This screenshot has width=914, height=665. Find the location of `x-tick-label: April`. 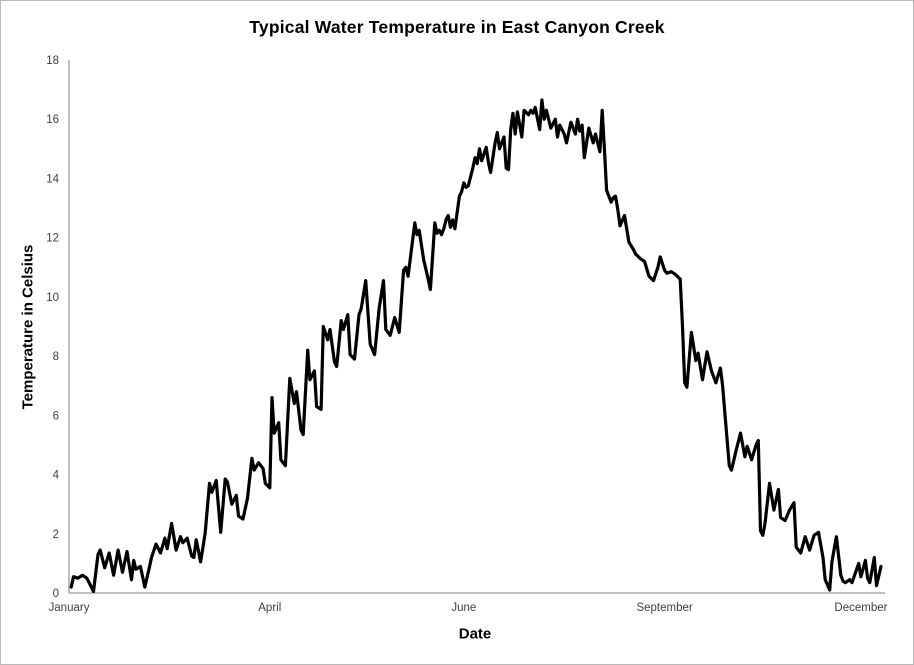

x-tick-label: April is located at coordinates (269, 608).